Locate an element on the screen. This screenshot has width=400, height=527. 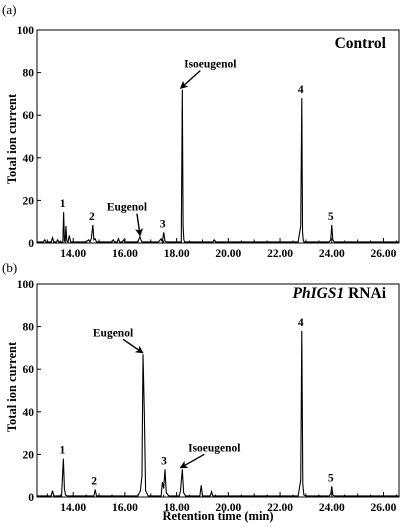
panel-a-annotation-eugenol: Eugenol is located at coordinates (127, 208).